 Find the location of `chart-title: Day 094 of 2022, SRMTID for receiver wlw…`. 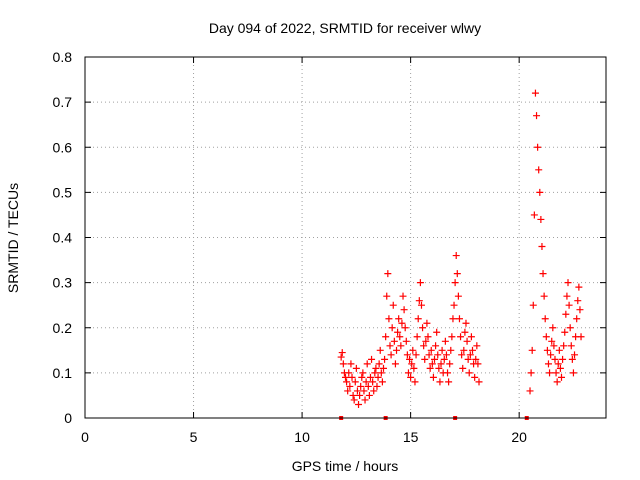

chart-title: Day 094 of 2022, SRMTID for receiver wlw… is located at coordinates (345, 28).